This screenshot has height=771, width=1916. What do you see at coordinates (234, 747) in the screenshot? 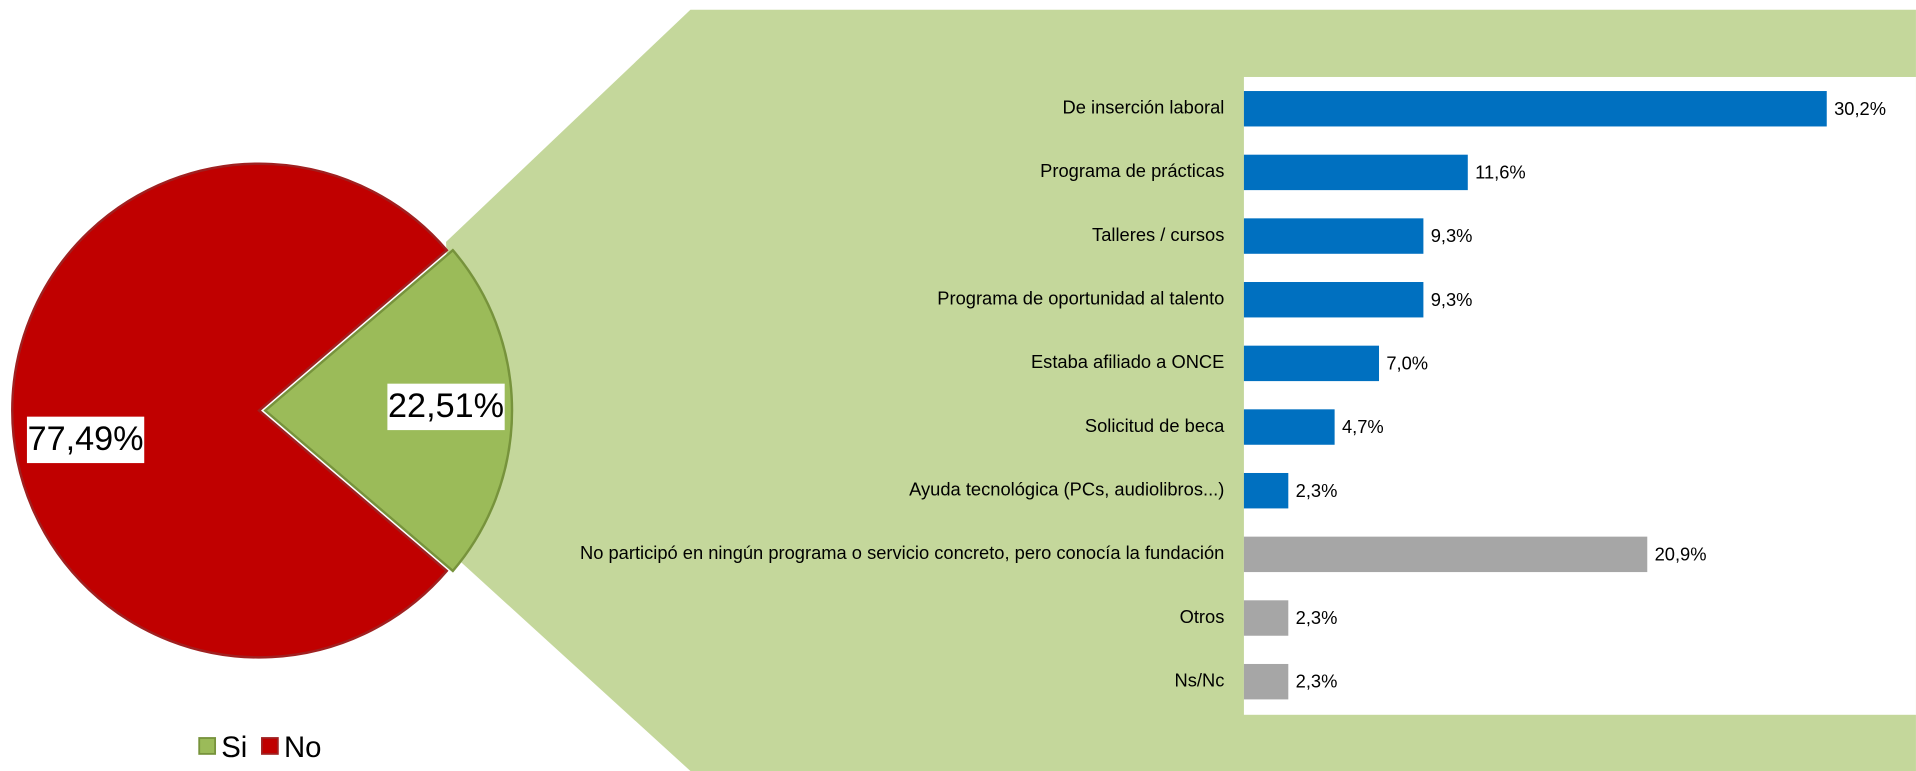
I see `legend-label: Si` at bounding box center [234, 747].